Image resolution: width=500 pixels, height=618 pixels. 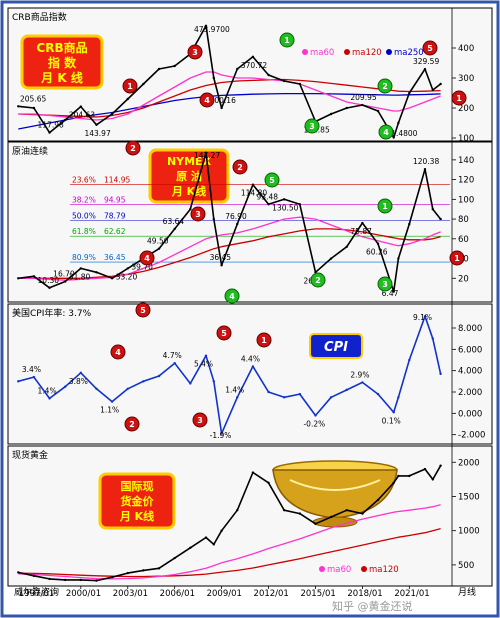 What do you see at coordinates (372, 606) in the screenshot?
I see `watermark: 知乎 @黄金还说` at bounding box center [372, 606].